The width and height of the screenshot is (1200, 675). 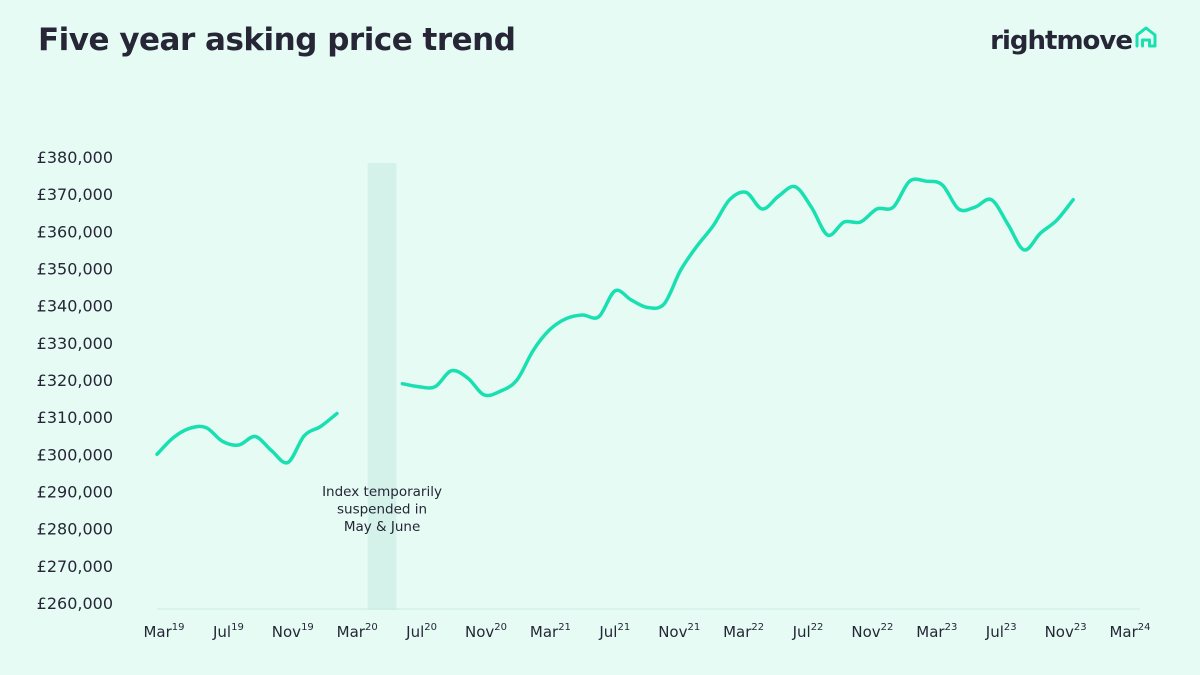 What do you see at coordinates (1146, 37) in the screenshot?
I see `house-icon` at bounding box center [1146, 37].